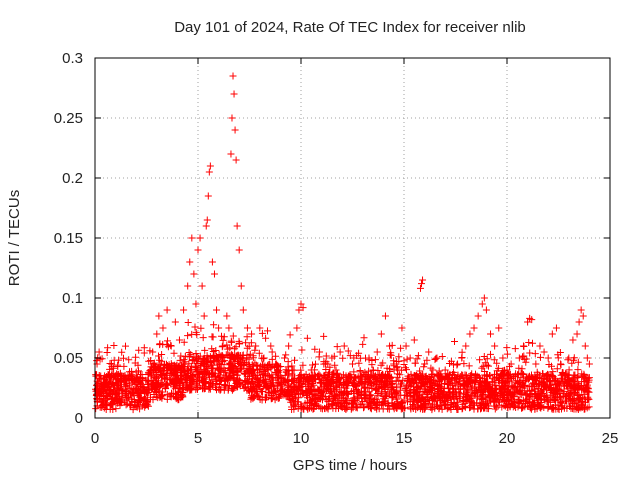  What do you see at coordinates (610, 438) in the screenshot?
I see `x-tick-label: 25` at bounding box center [610, 438].